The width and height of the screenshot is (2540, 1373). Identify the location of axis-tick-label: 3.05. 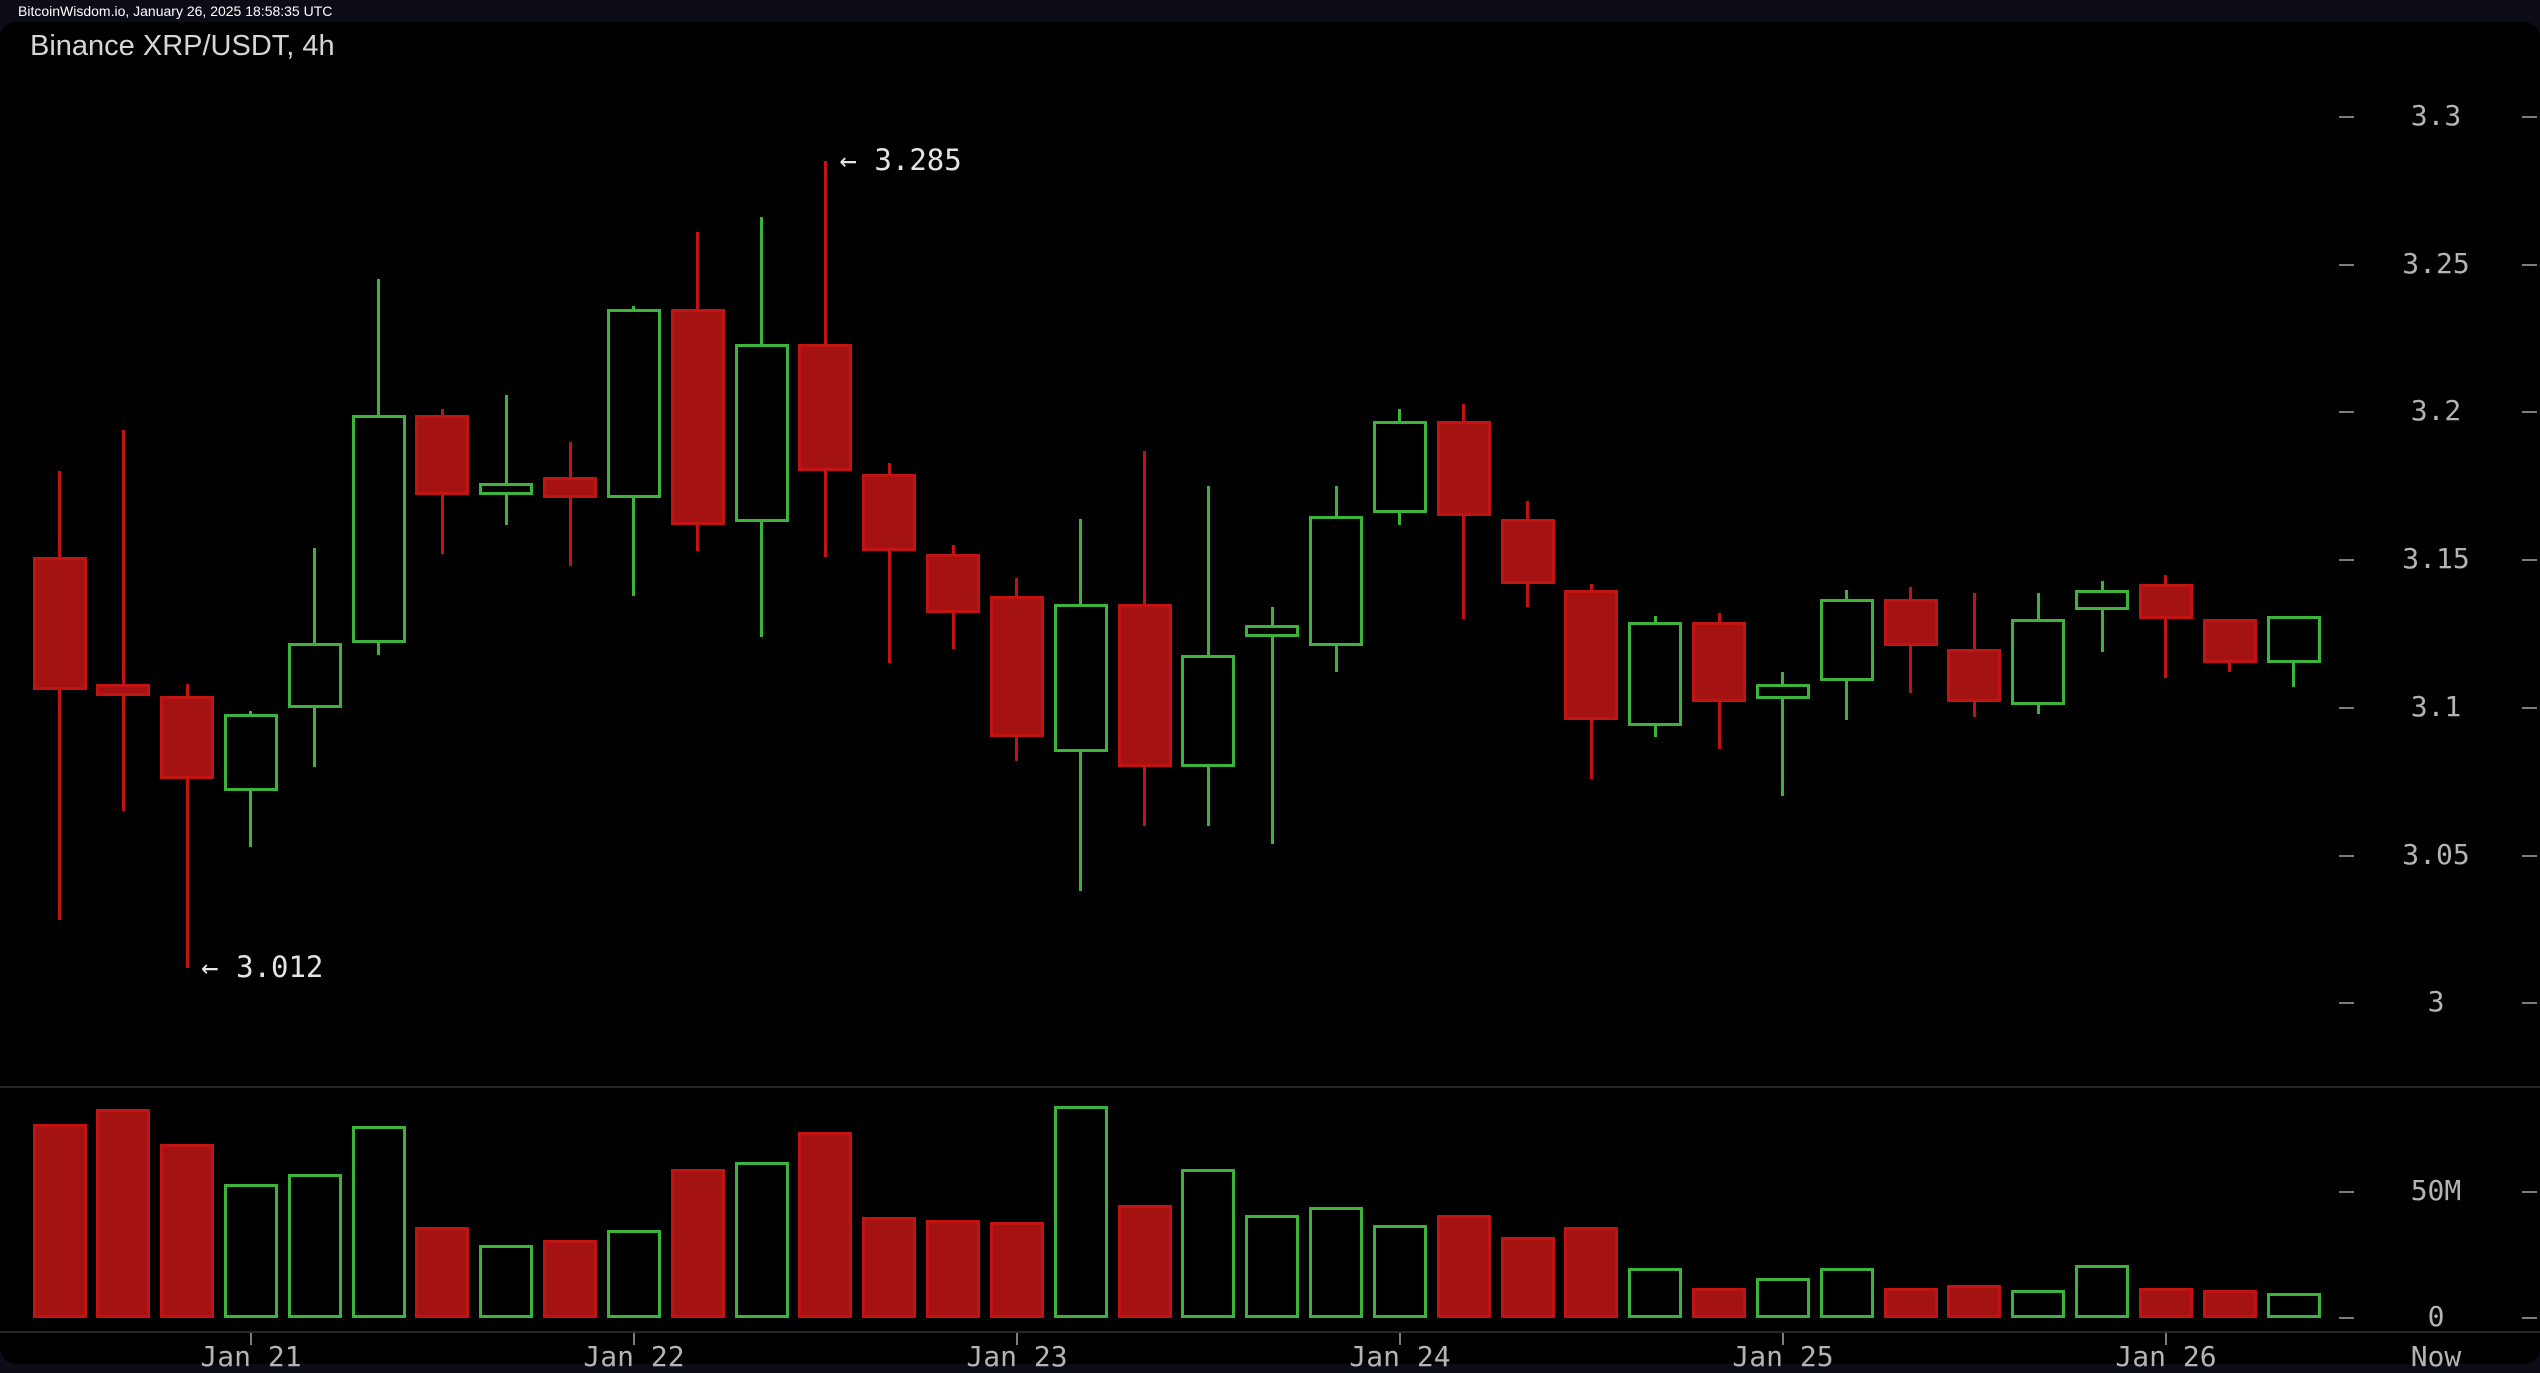
(2436, 854).